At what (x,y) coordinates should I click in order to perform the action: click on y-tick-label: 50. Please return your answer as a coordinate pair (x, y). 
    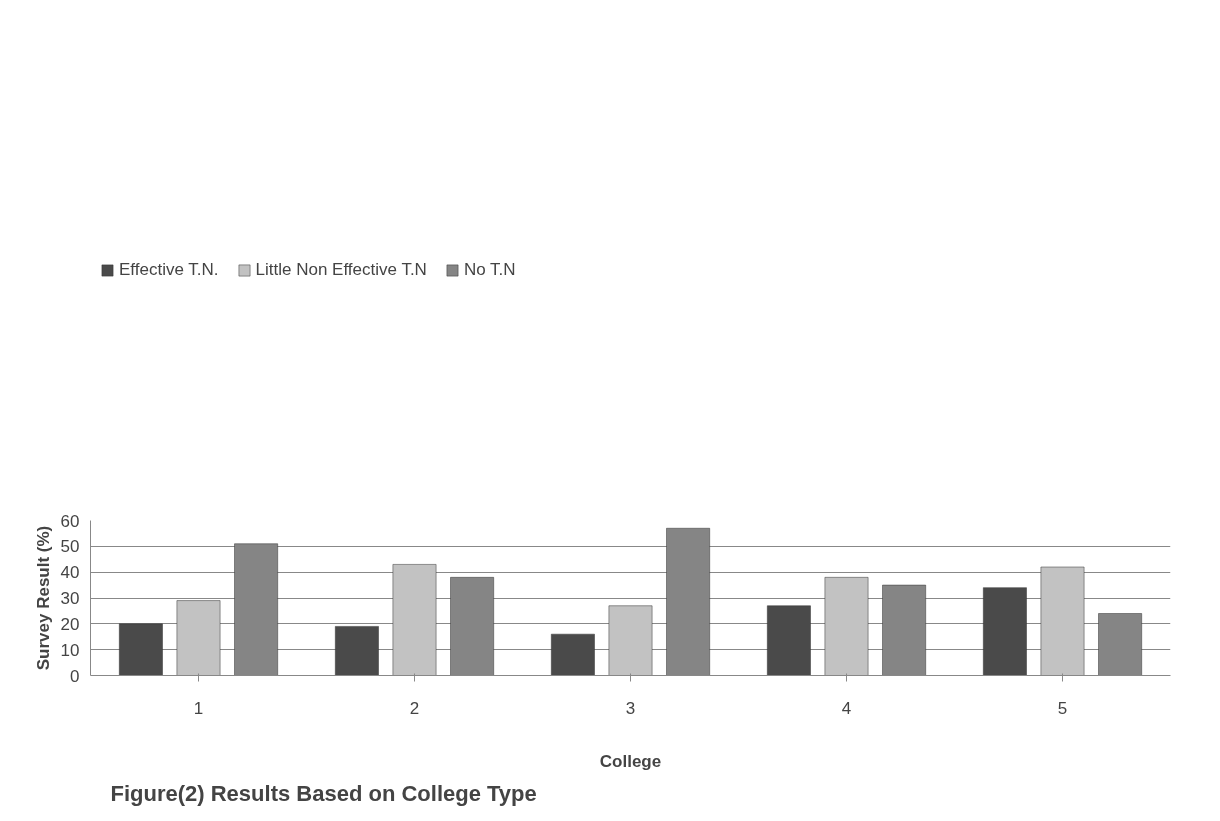
    Looking at the image, I should click on (70, 547).